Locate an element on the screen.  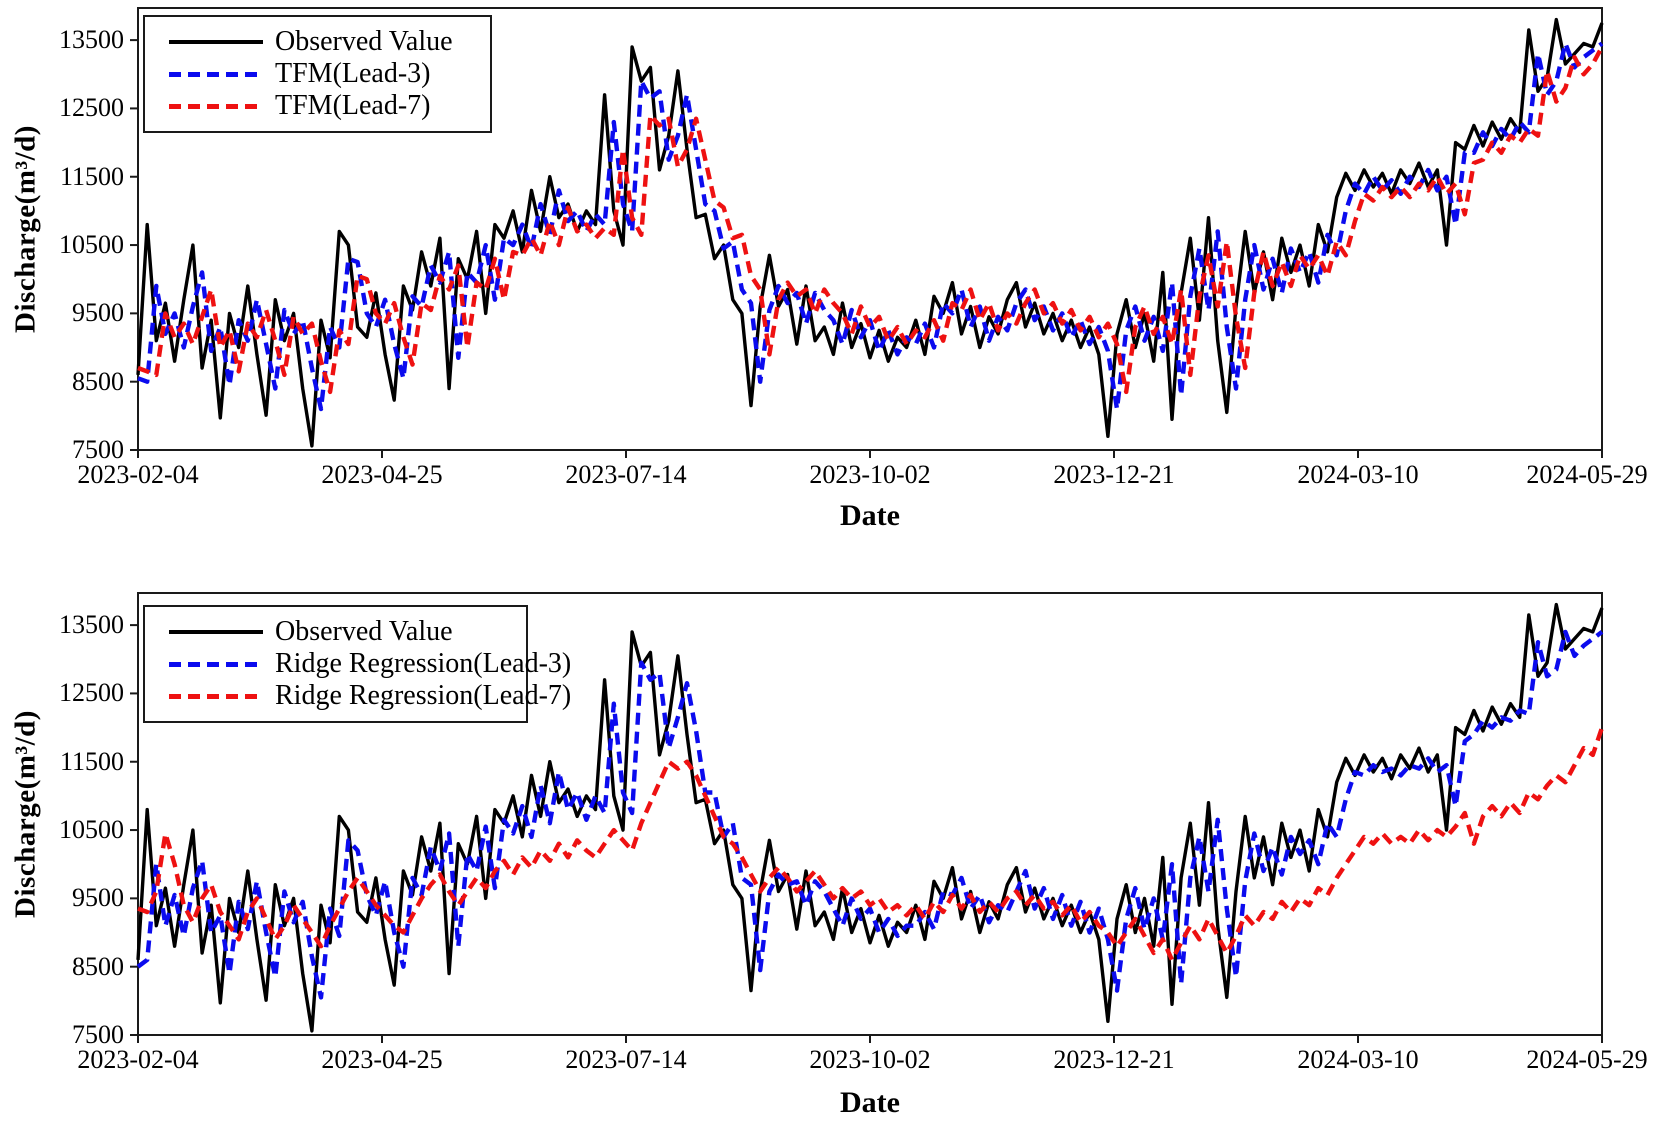
x-axis-title-top: Date is located at coordinates (870, 515).